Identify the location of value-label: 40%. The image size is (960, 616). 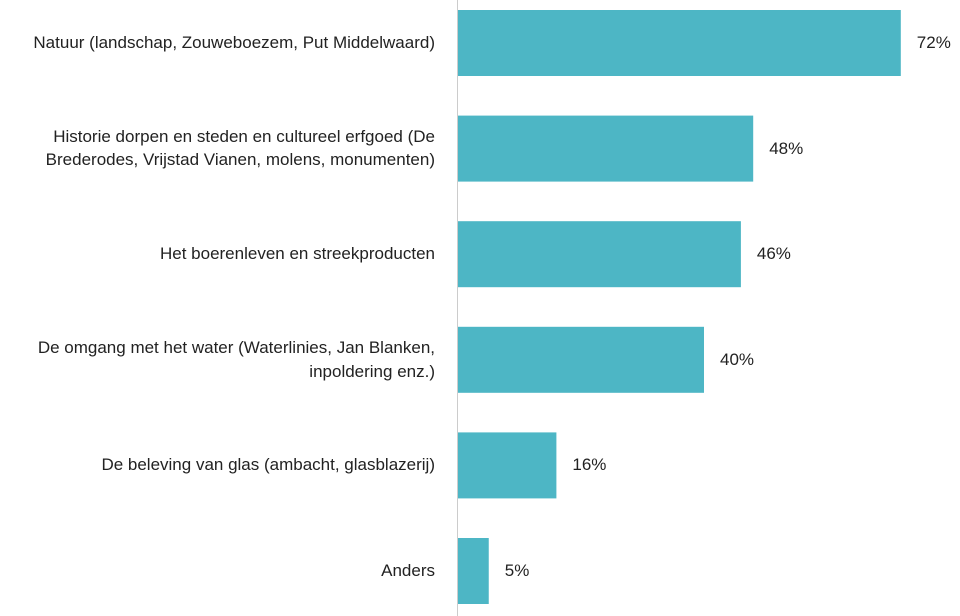
(737, 359).